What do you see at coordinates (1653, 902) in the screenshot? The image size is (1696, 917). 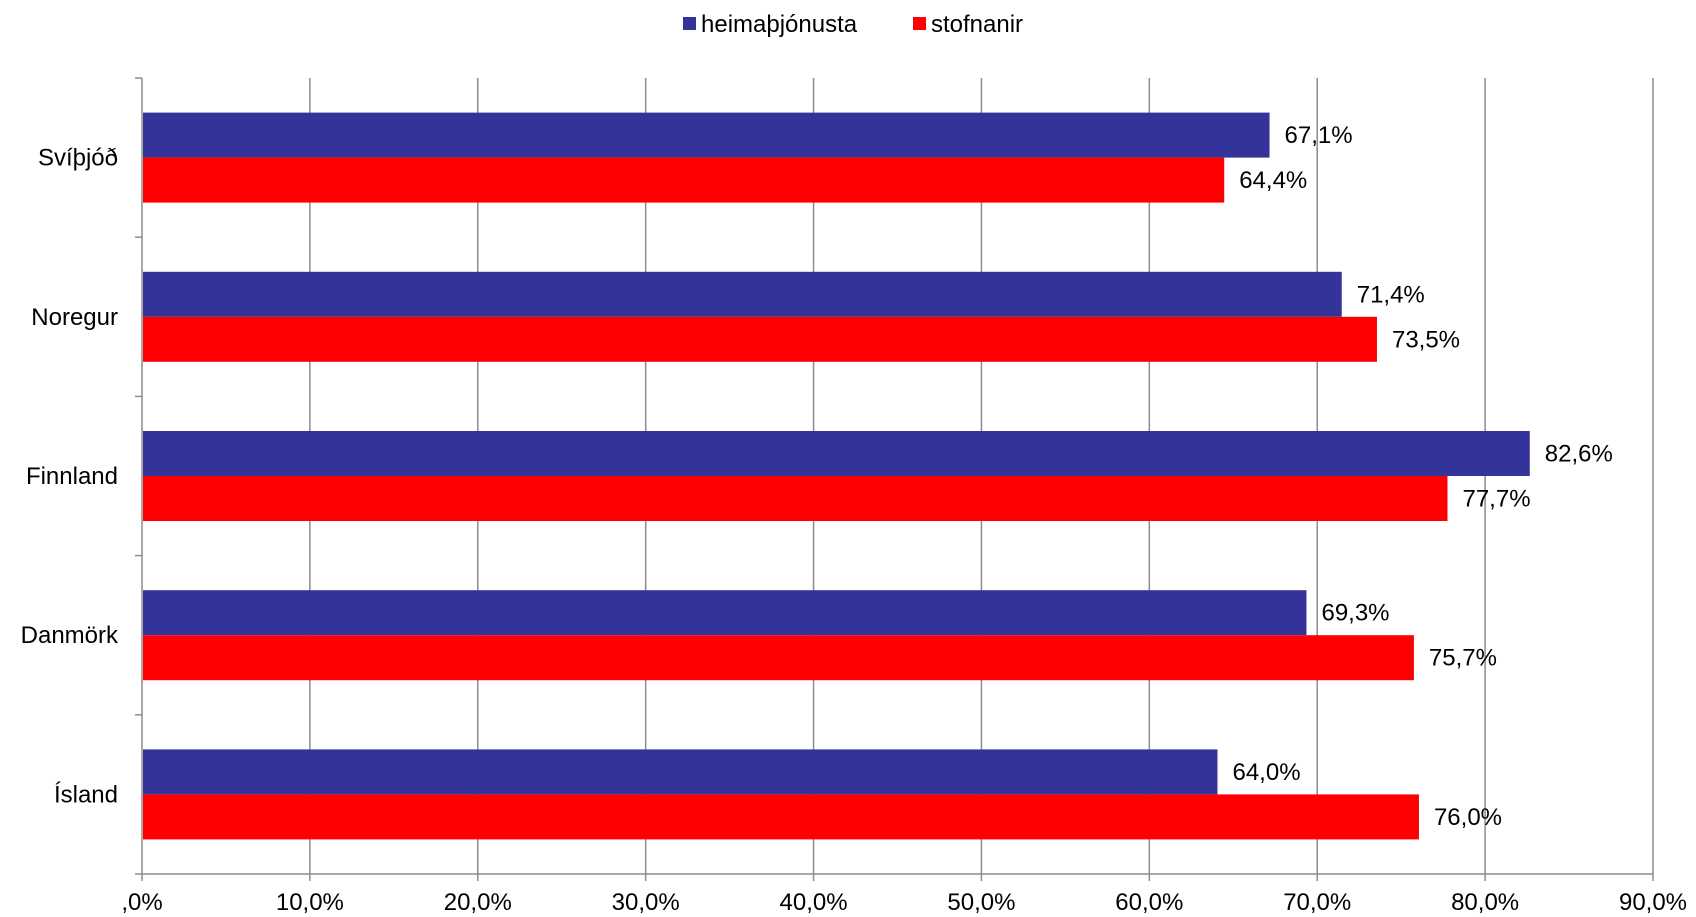 I see `x-tick-label: 90,0%` at bounding box center [1653, 902].